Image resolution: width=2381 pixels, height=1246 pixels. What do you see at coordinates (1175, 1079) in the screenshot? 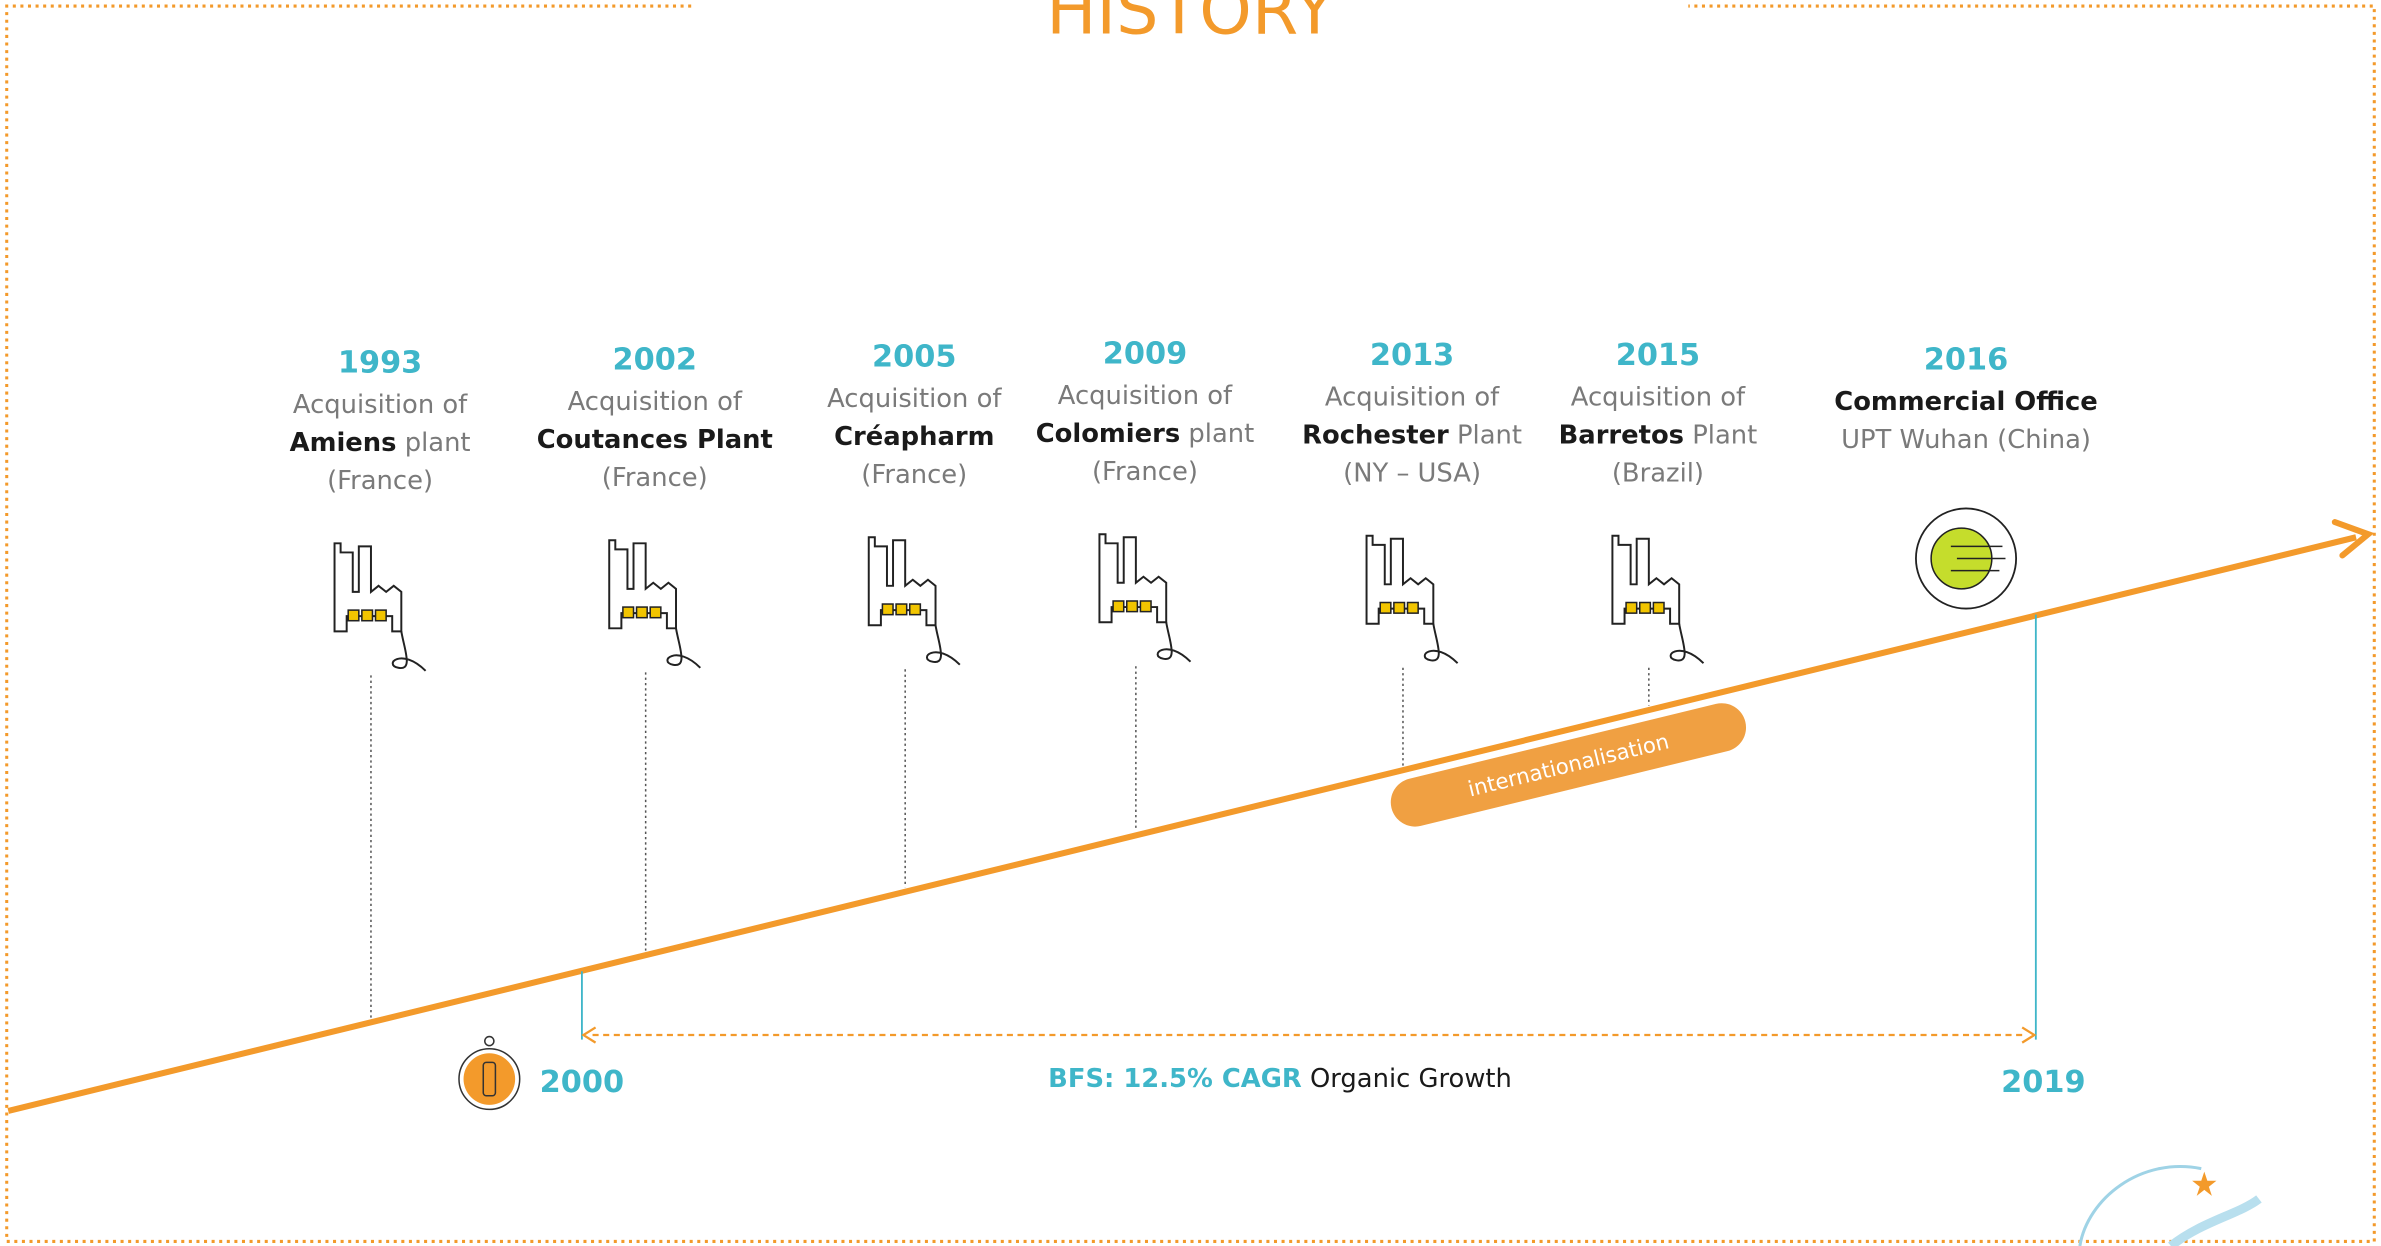
I see `growth-highlight: BFS: 12.5% CAGR` at bounding box center [1175, 1079].